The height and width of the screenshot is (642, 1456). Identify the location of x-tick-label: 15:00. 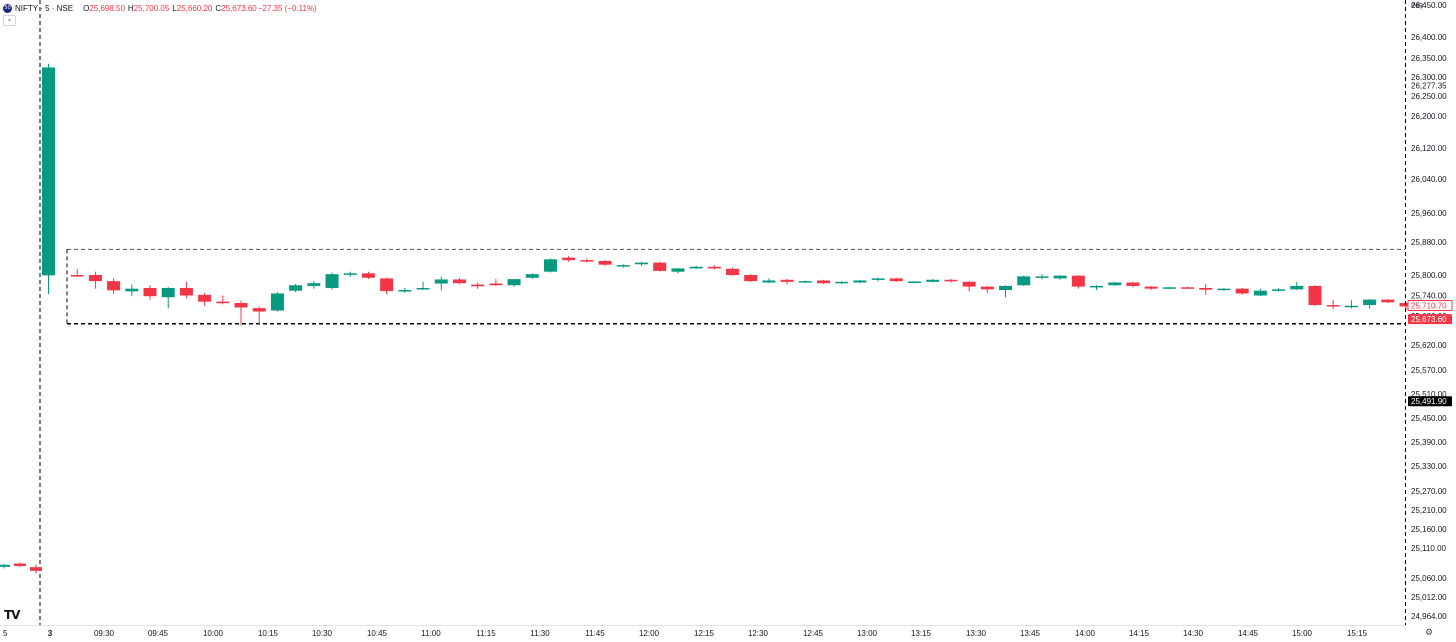
(1302, 633).